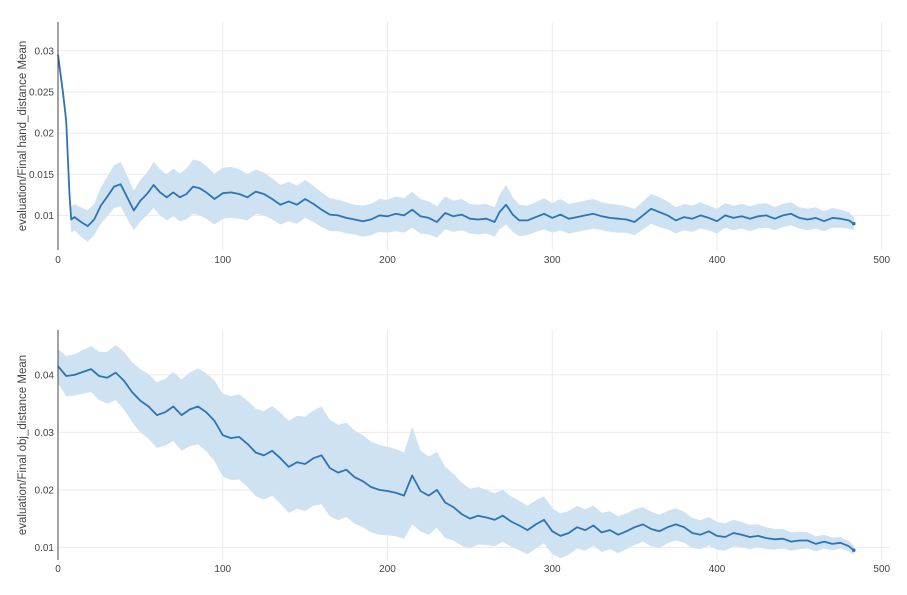  Describe the element at coordinates (45, 548) in the screenshot. I see `y-tick-label: 0.01` at that location.